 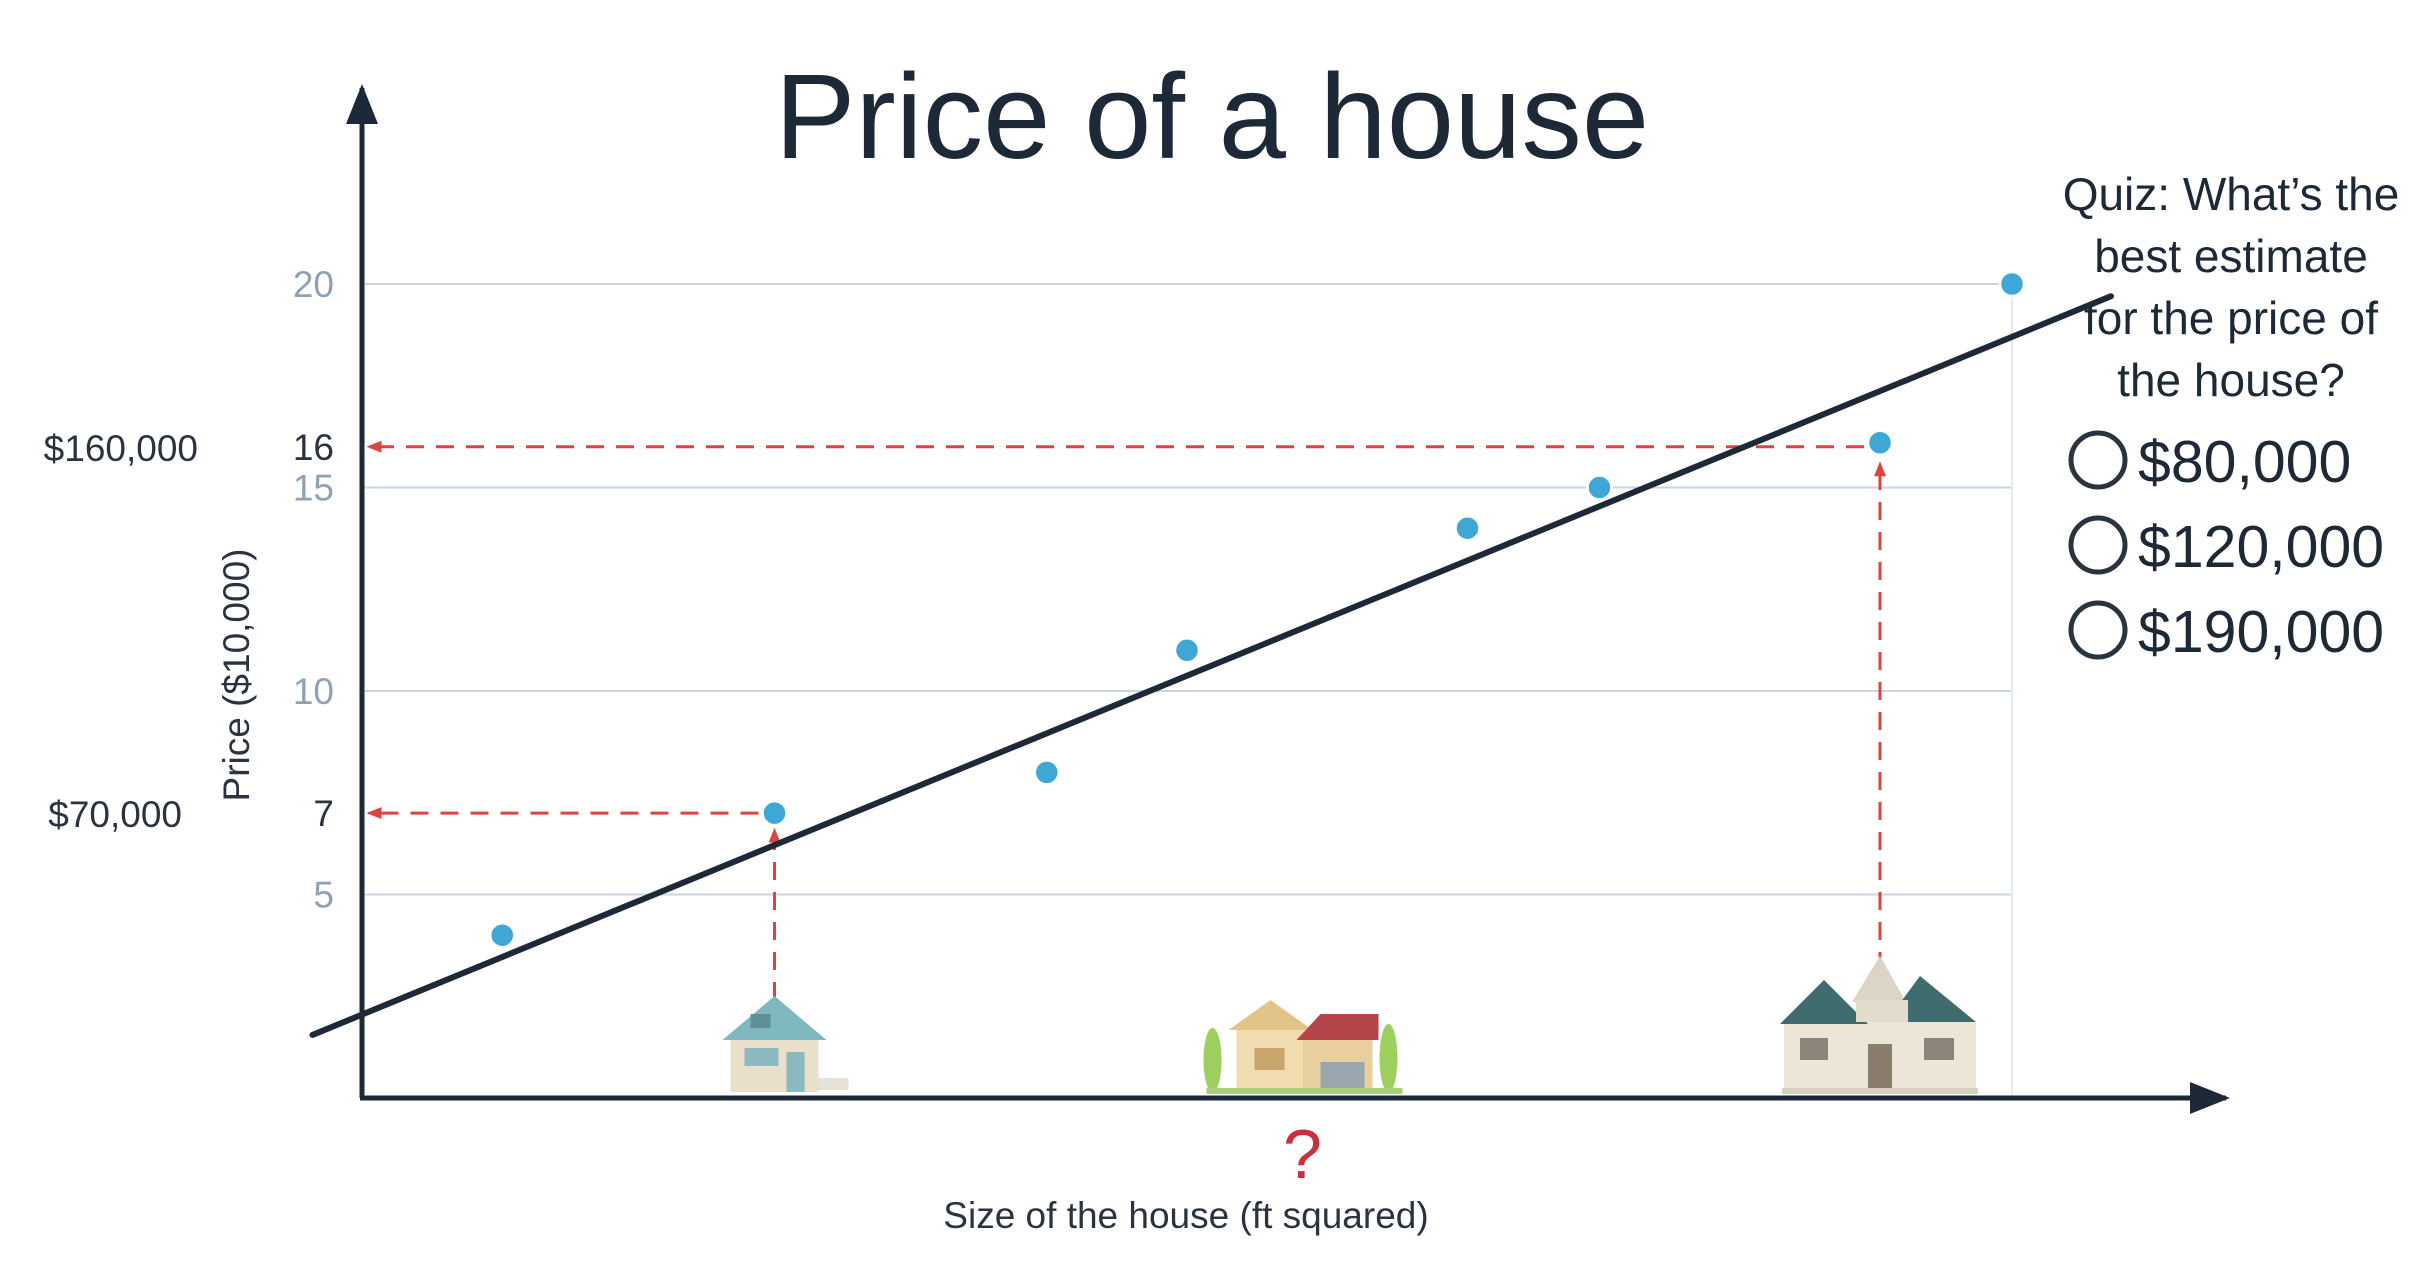 I want to click on tree-left, so click(x=1212, y=1060).